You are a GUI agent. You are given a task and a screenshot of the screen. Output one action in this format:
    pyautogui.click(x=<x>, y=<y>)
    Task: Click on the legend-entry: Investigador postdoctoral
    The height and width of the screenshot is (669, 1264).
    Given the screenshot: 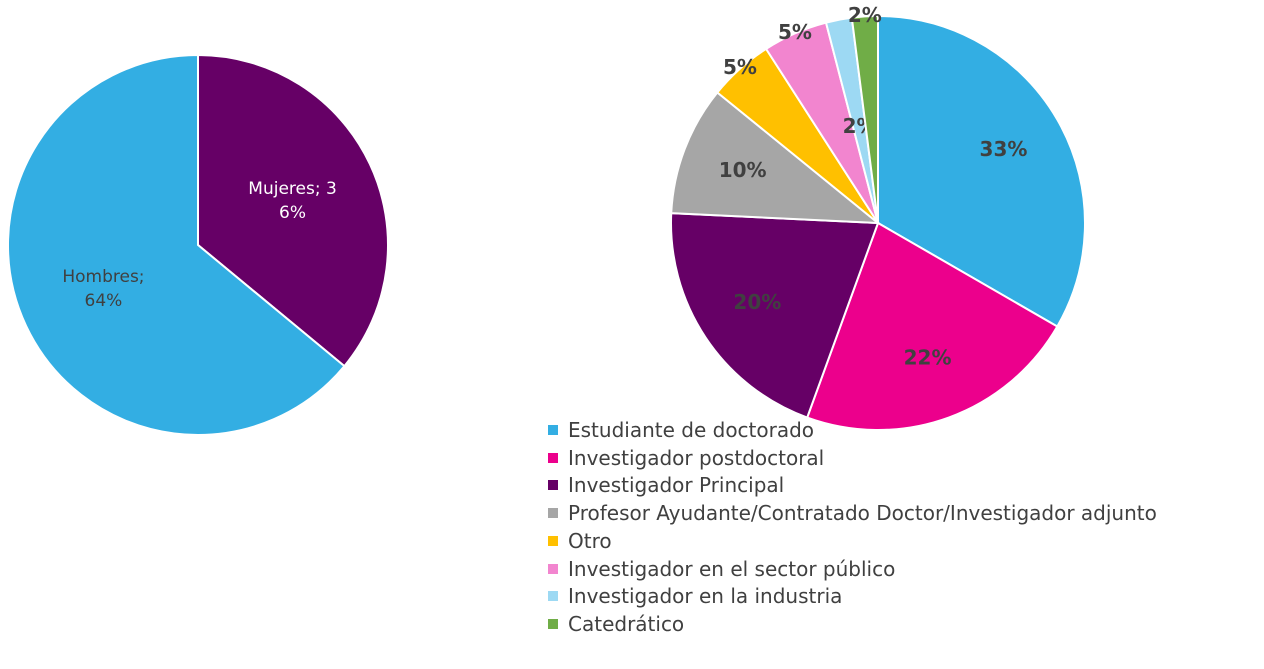 What is the action you would take?
    pyautogui.click(x=686, y=458)
    